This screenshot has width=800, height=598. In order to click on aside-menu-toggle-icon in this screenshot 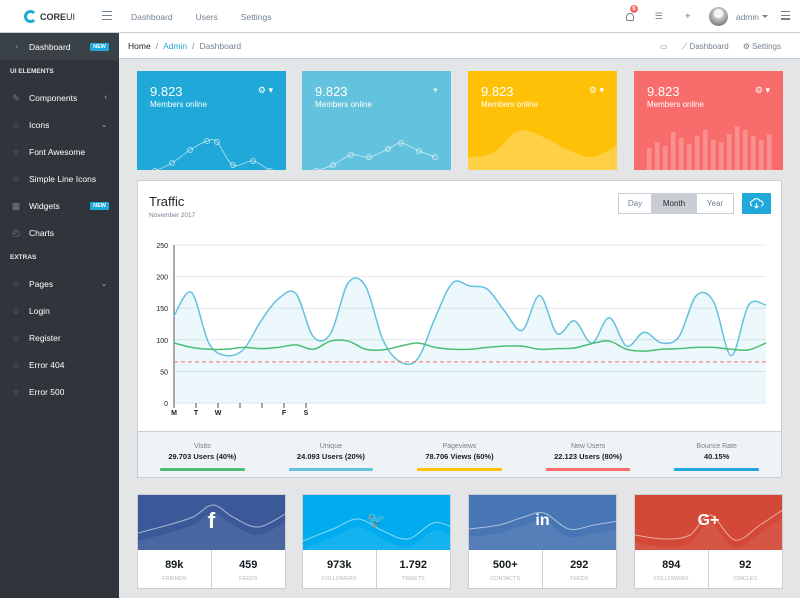, I will do `click(785, 16)`.